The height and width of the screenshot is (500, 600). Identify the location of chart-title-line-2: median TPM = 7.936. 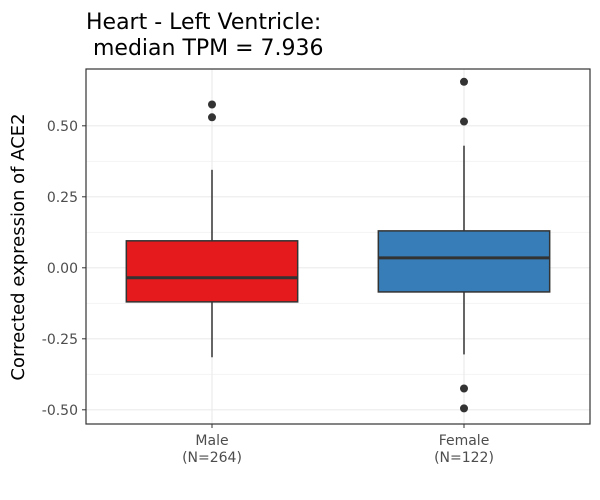
(205, 48).